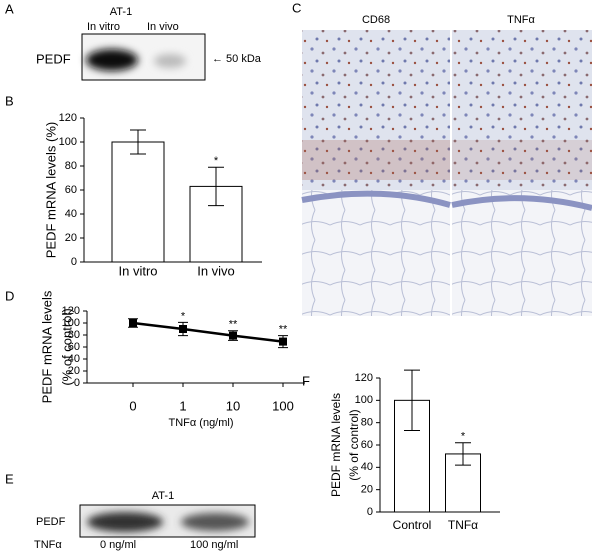 The image size is (592, 552). I want to click on axis-line, so click(195, 347).